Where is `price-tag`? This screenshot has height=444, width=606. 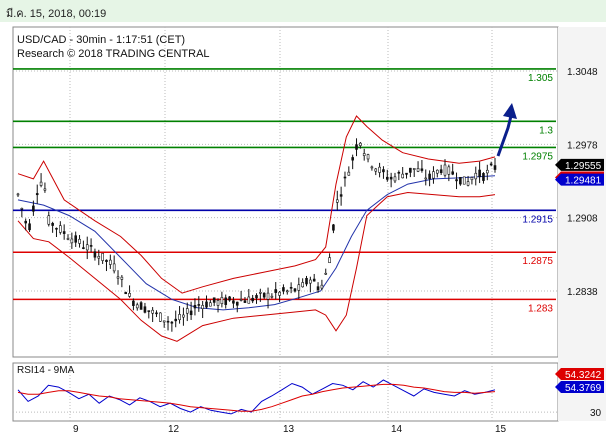 price-tag is located at coordinates (579, 164).